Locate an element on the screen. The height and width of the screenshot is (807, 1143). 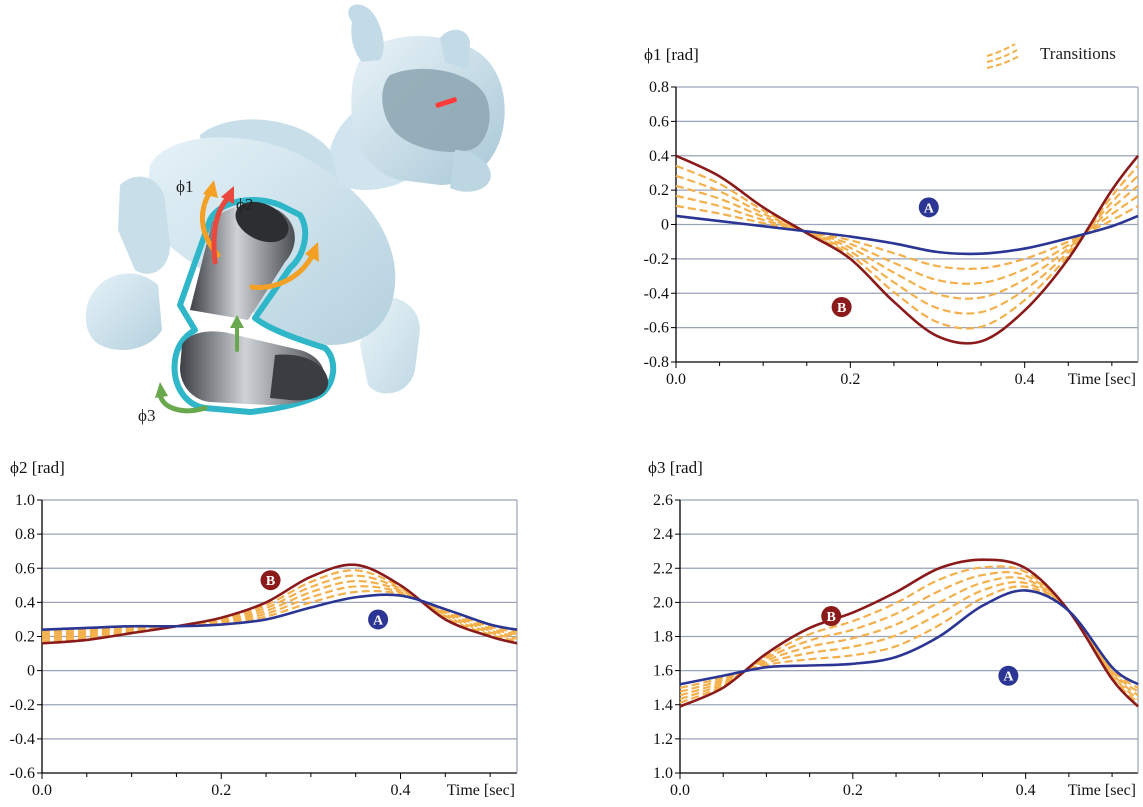
phi2-ytick-label: 0.8 is located at coordinates (25, 534).